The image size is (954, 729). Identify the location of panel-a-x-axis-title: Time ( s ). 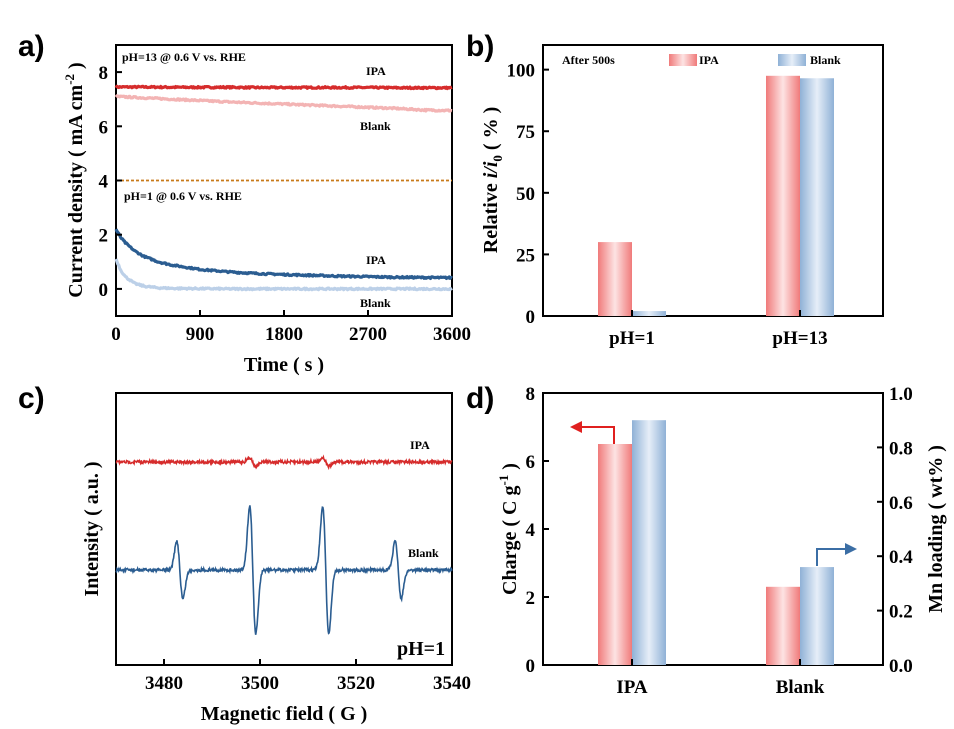
(284, 365).